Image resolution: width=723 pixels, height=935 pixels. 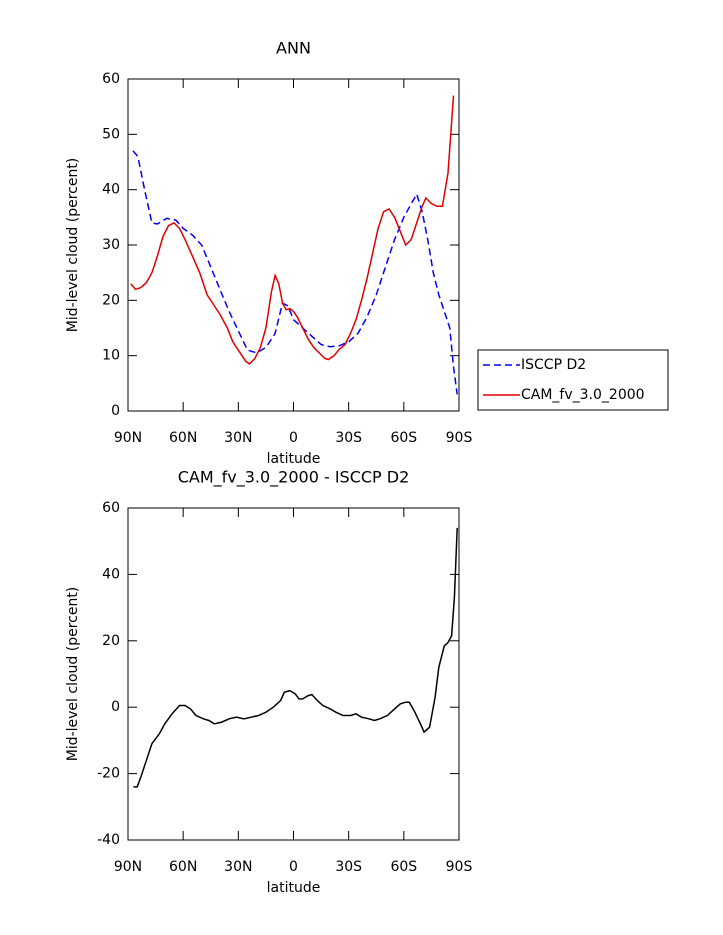 What do you see at coordinates (111, 134) in the screenshot?
I see `y-tick-label: 50` at bounding box center [111, 134].